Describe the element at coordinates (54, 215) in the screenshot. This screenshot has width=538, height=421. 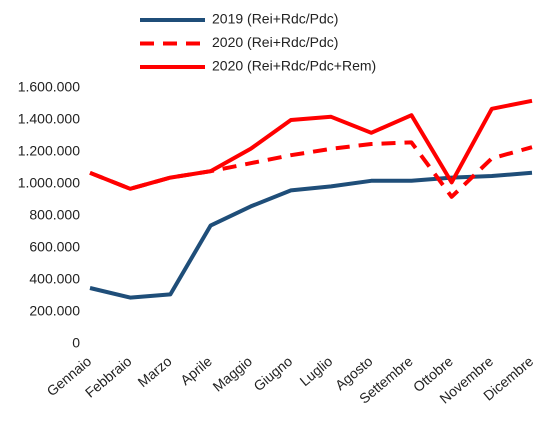
I see `y-tick-label: 800.000` at that location.